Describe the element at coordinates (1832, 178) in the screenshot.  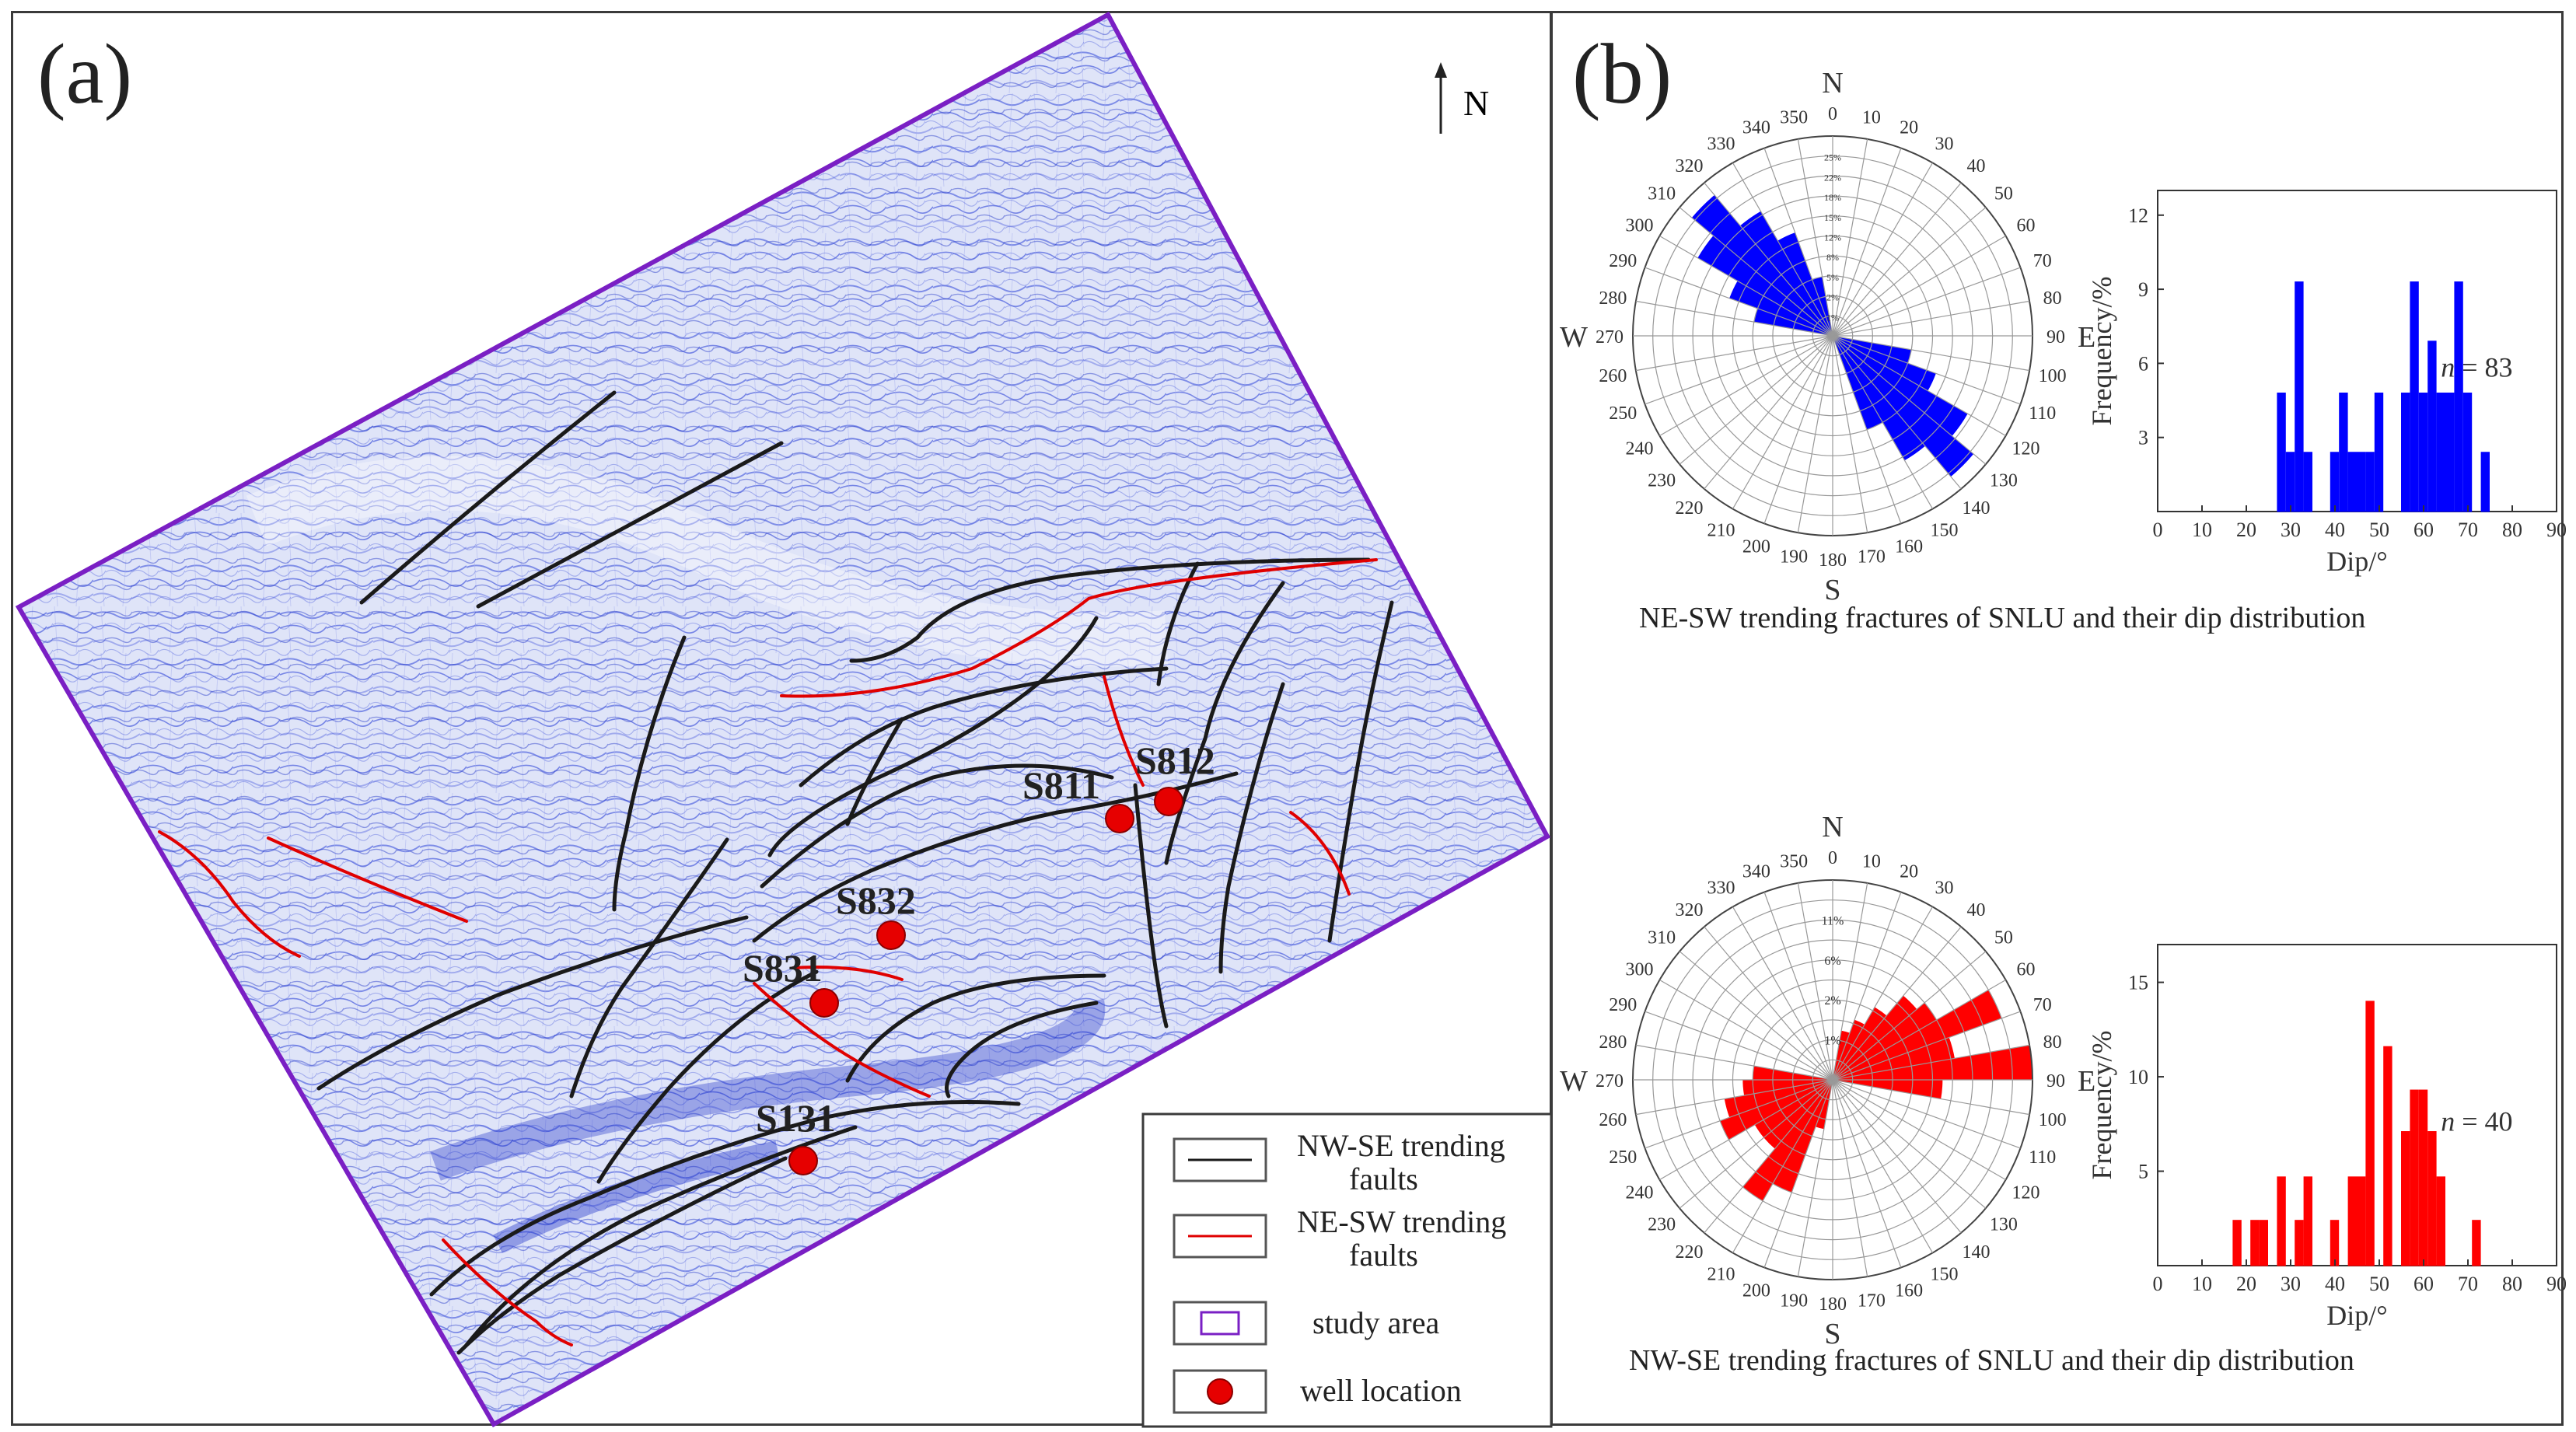
I see `rose-ring-label: 22%` at that location.